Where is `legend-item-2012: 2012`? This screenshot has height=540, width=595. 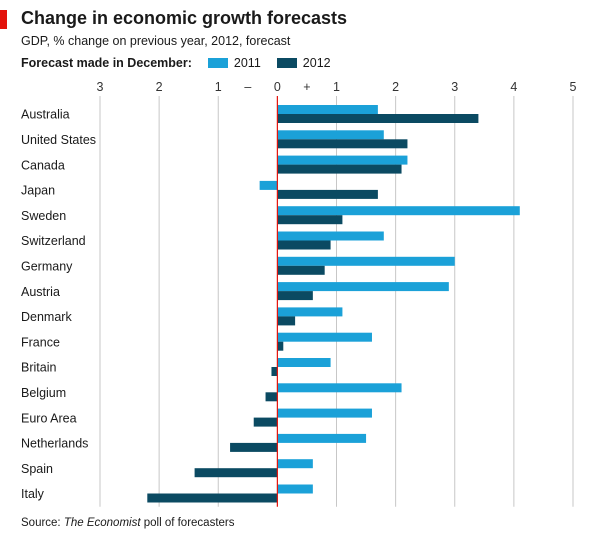 legend-item-2012: 2012 is located at coordinates (303, 63).